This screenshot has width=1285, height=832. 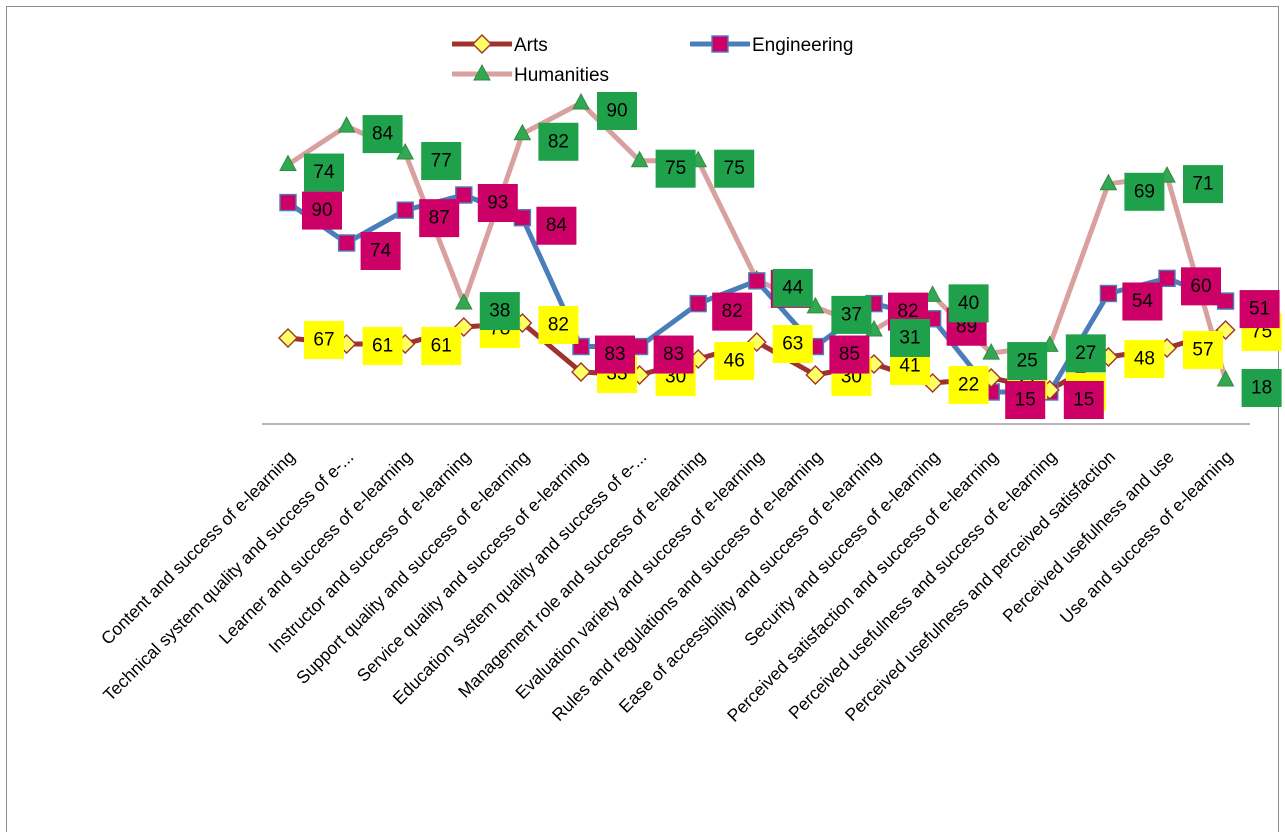 I want to click on data-label-humanities-2: 77, so click(x=441, y=161).